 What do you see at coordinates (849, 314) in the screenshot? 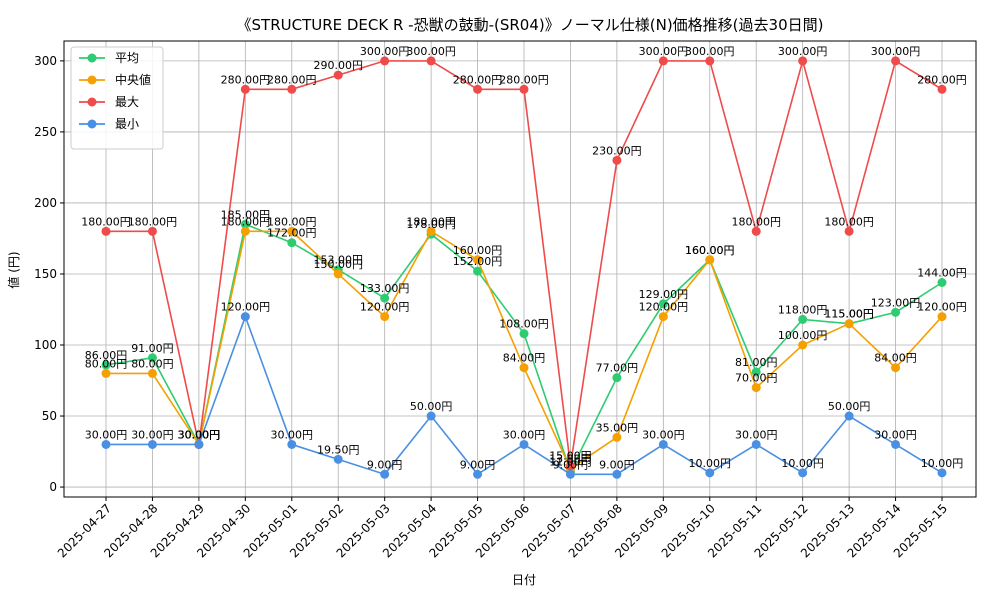
I see `data-label: 115.00円` at bounding box center [849, 314].